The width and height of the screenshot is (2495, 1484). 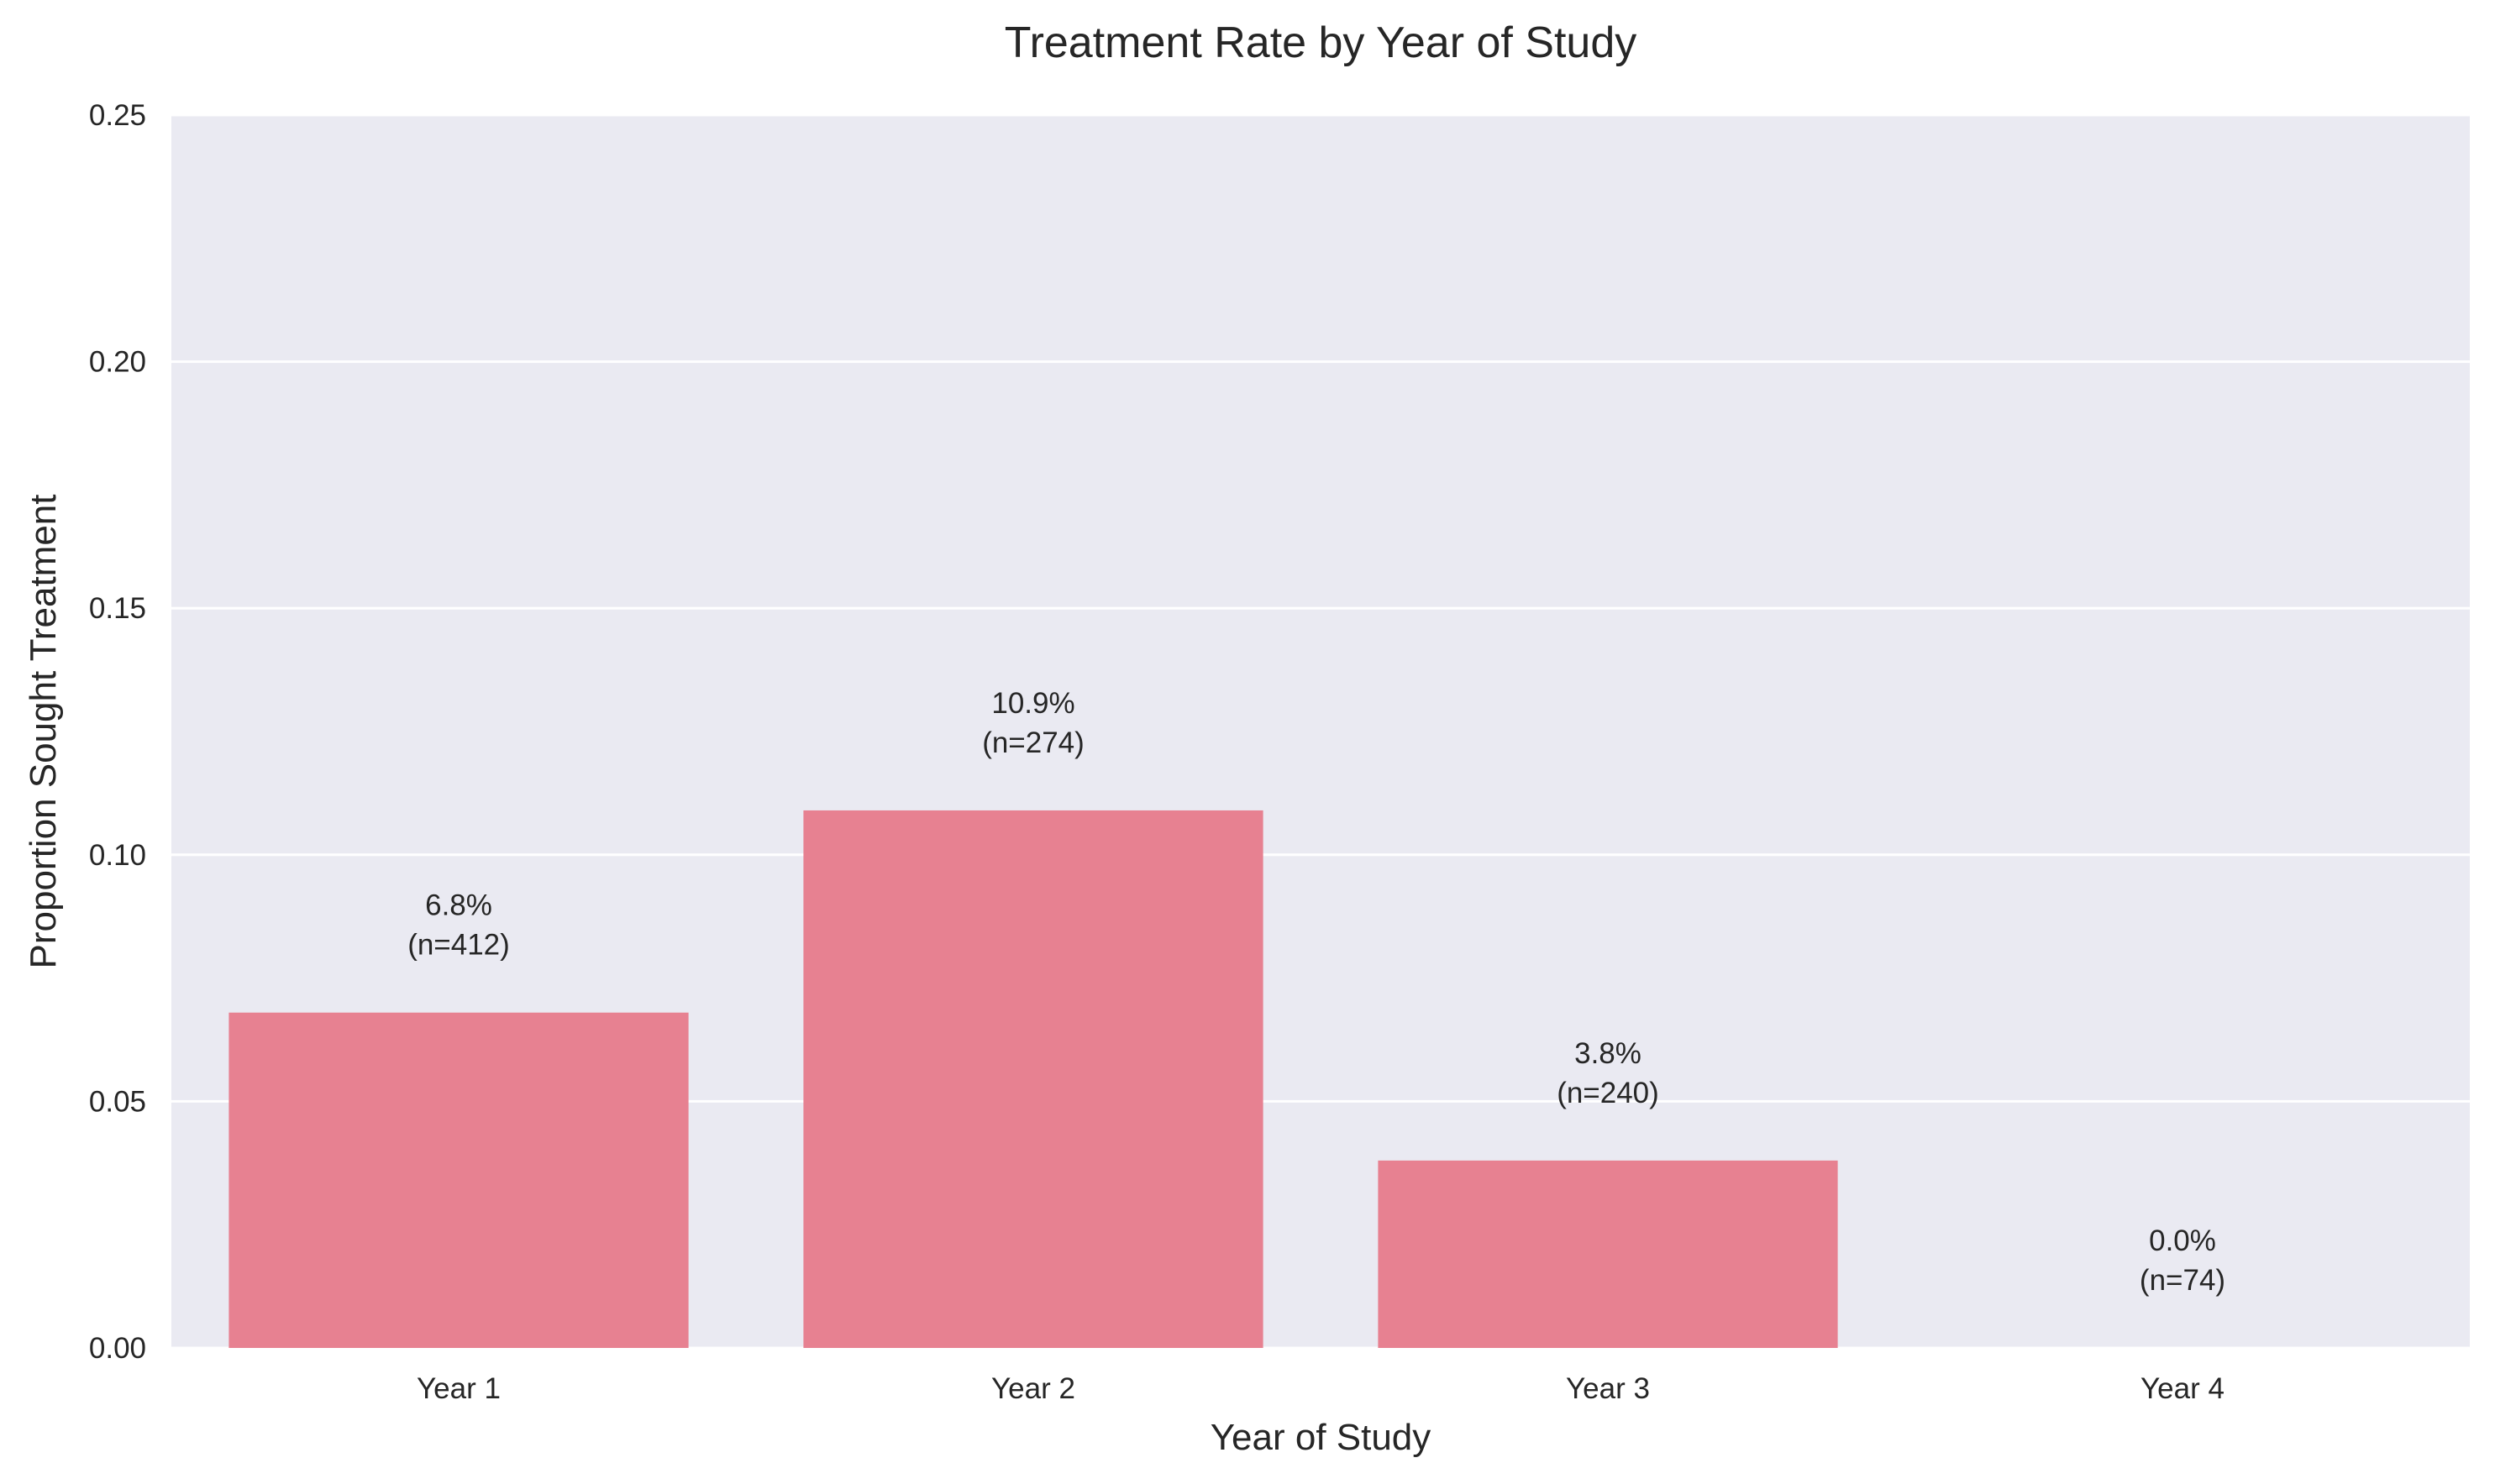 I want to click on y-tick-label: 0.10, so click(x=118, y=856).